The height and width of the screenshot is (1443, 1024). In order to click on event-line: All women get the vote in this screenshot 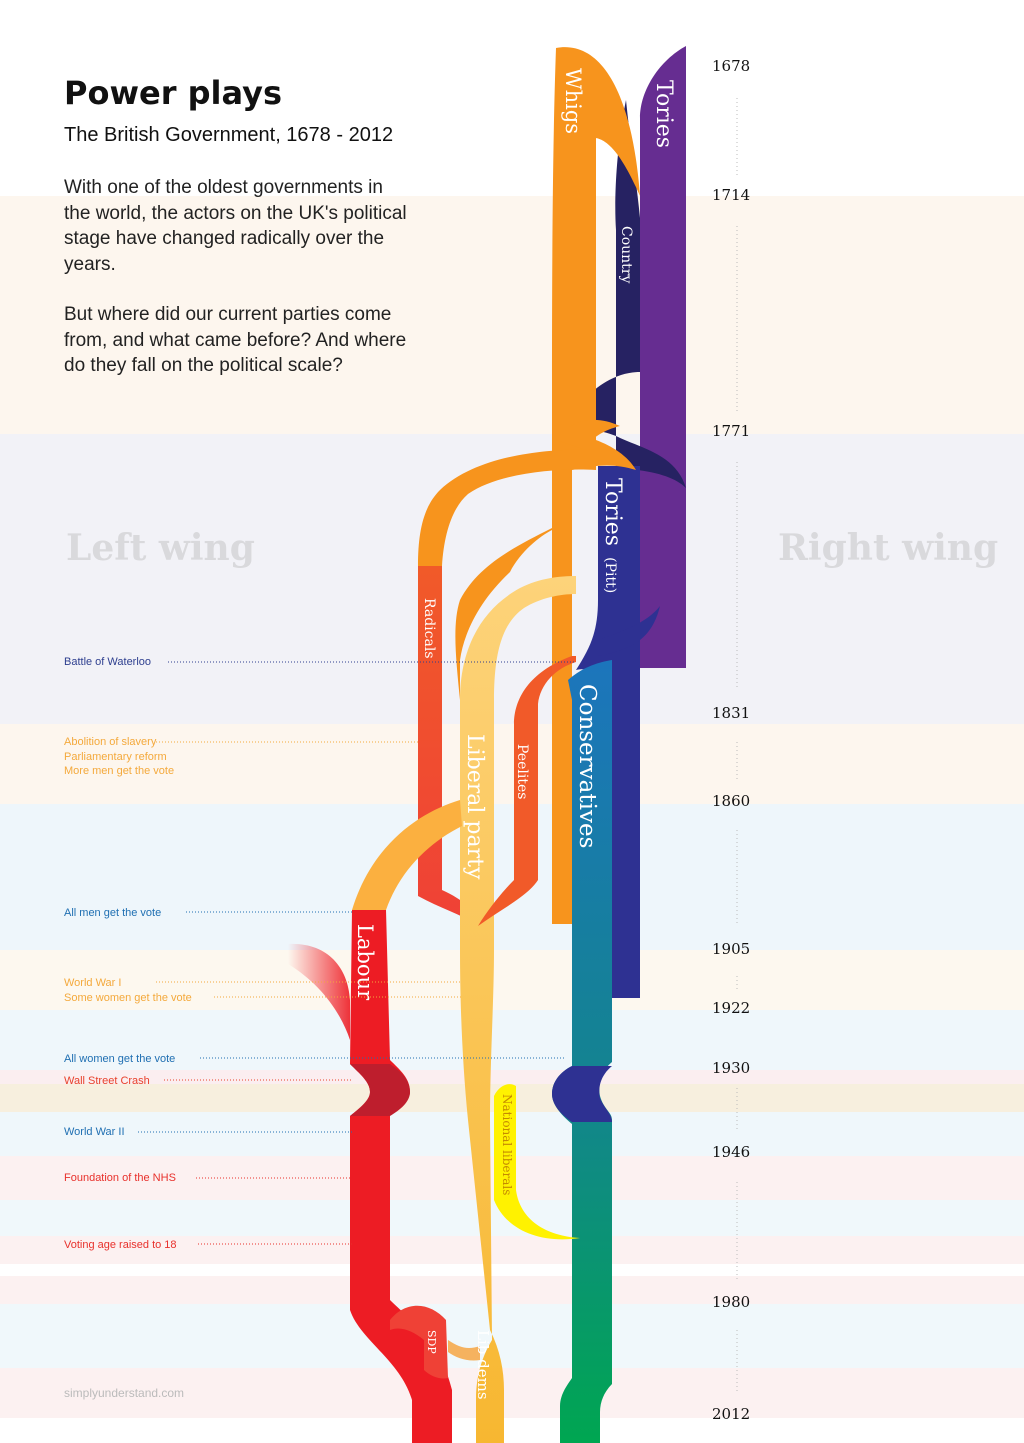, I will do `click(120, 1059)`.